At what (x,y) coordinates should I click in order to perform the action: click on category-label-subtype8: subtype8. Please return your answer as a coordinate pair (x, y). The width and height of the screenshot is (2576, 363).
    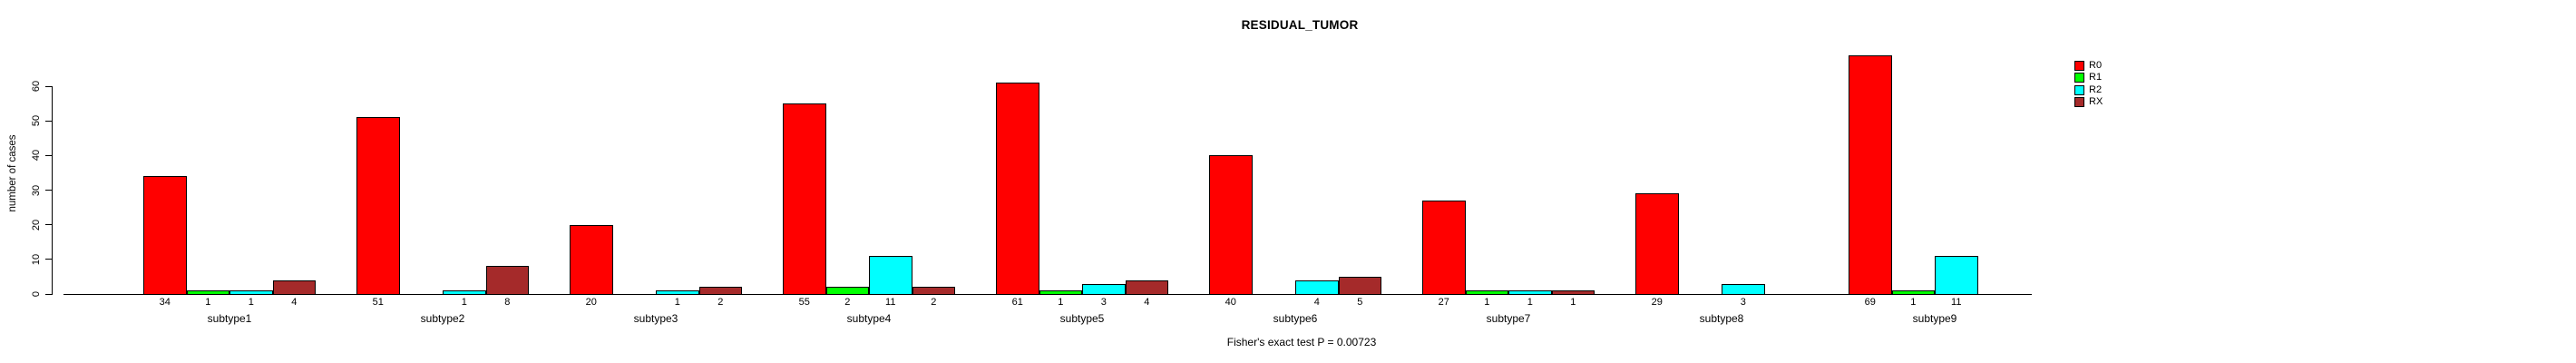
    Looking at the image, I should click on (1721, 318).